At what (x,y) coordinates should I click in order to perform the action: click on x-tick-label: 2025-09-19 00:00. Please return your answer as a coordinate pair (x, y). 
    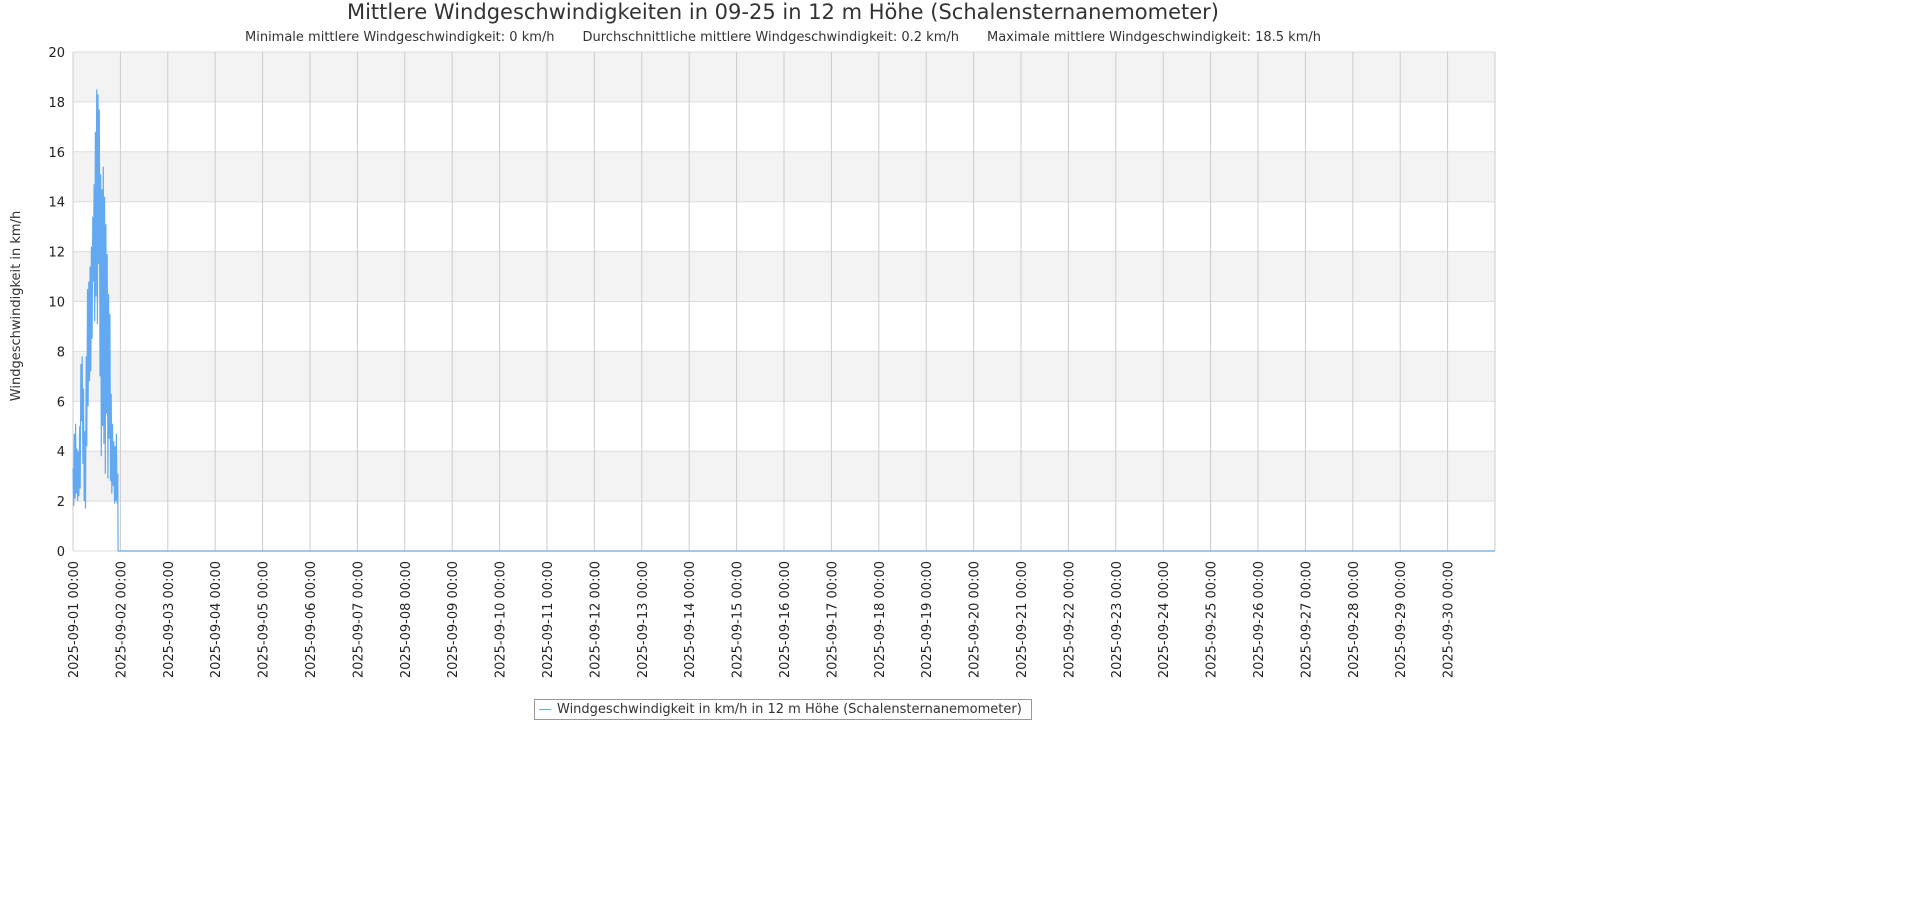
    Looking at the image, I should click on (927, 619).